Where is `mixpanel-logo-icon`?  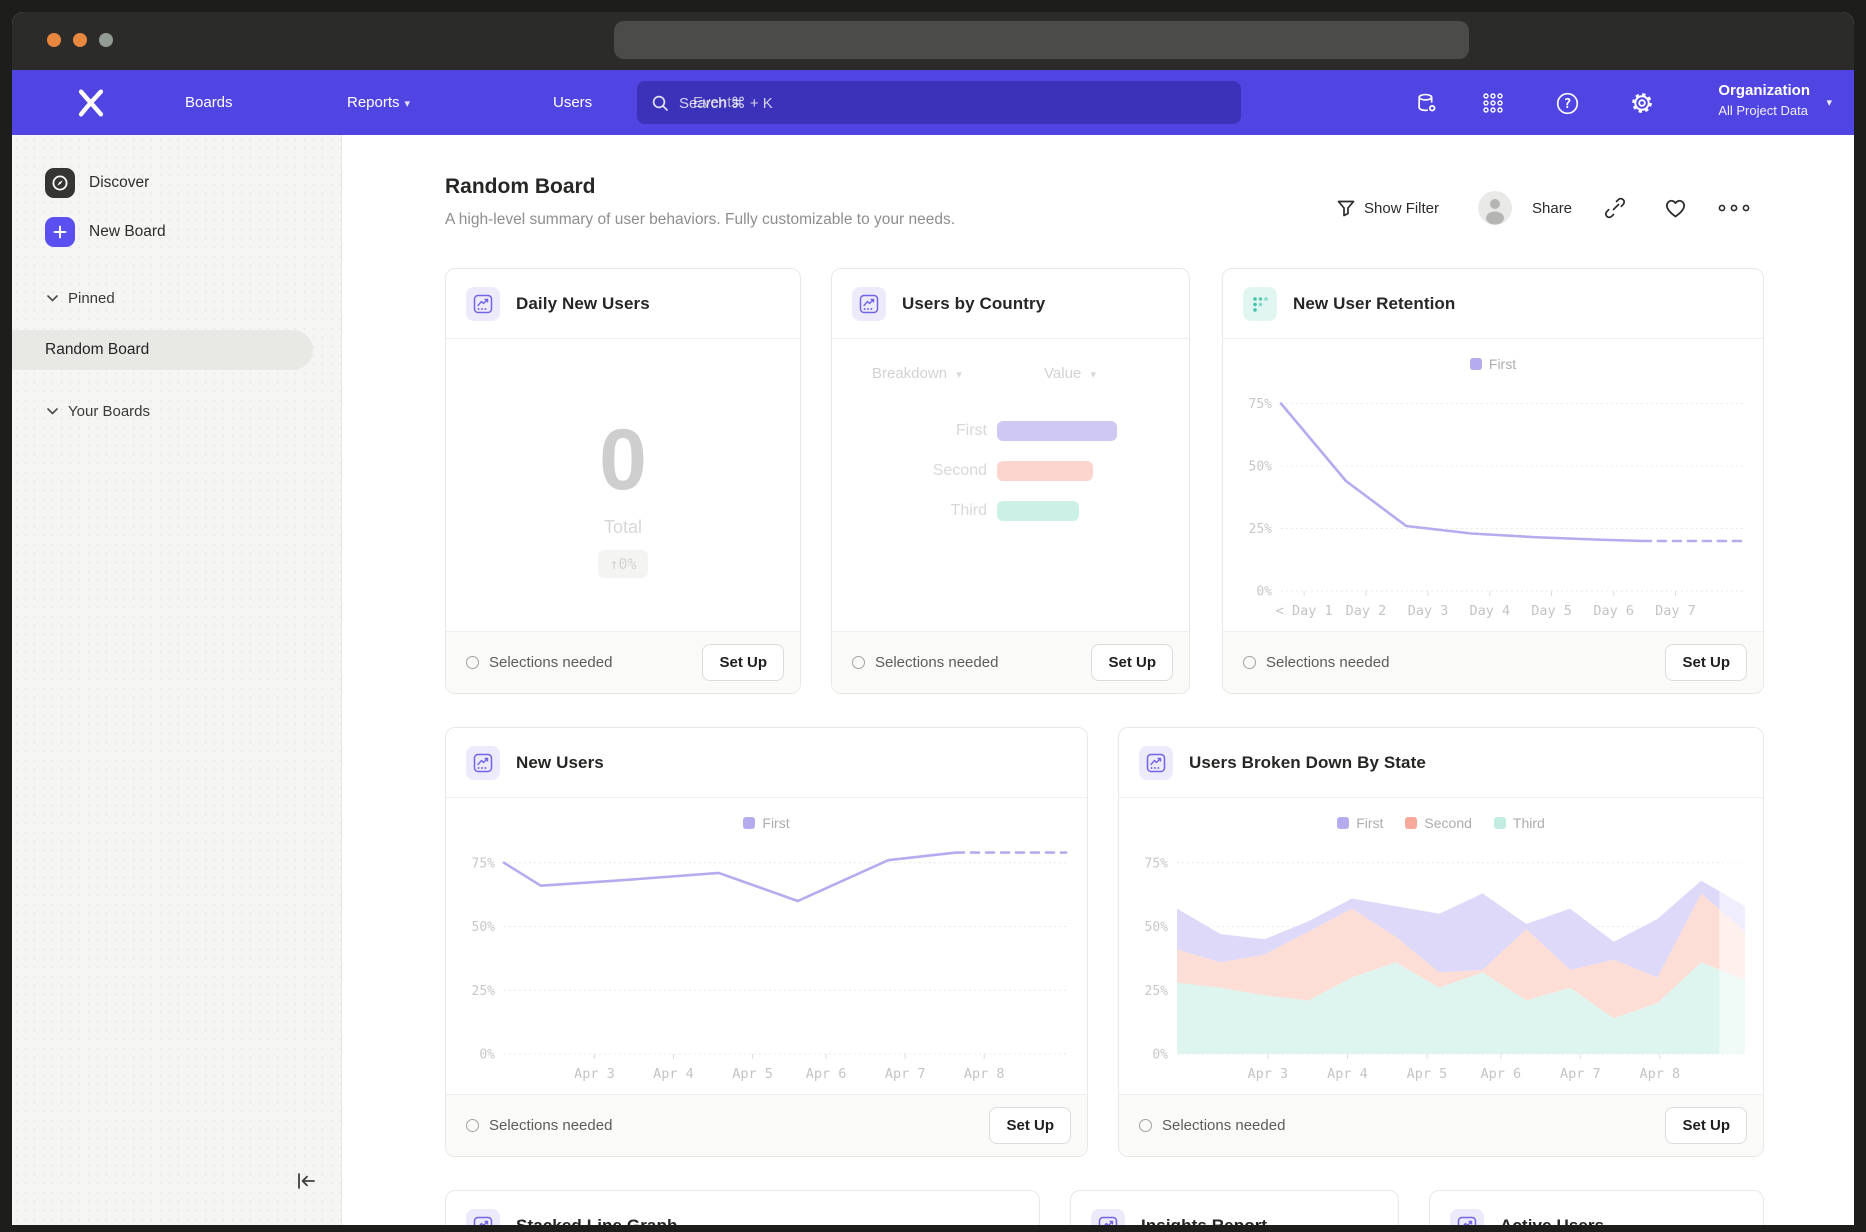 mixpanel-logo-icon is located at coordinates (91, 103).